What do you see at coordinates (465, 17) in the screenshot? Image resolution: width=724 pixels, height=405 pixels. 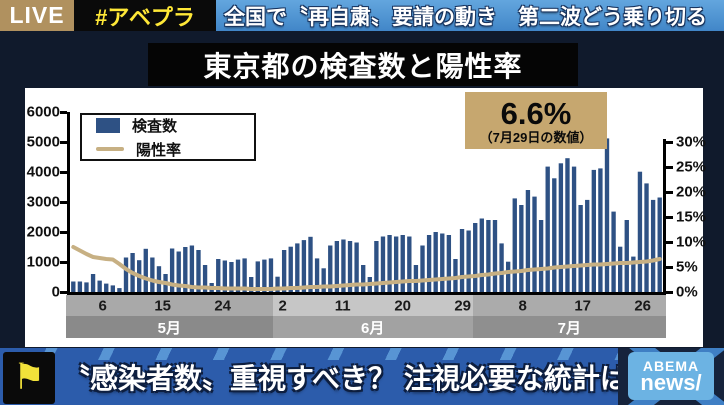 I see `ticker-text: 全国で〝再自粛〟要請の動き 第二波どう乗り切る` at bounding box center [465, 17].